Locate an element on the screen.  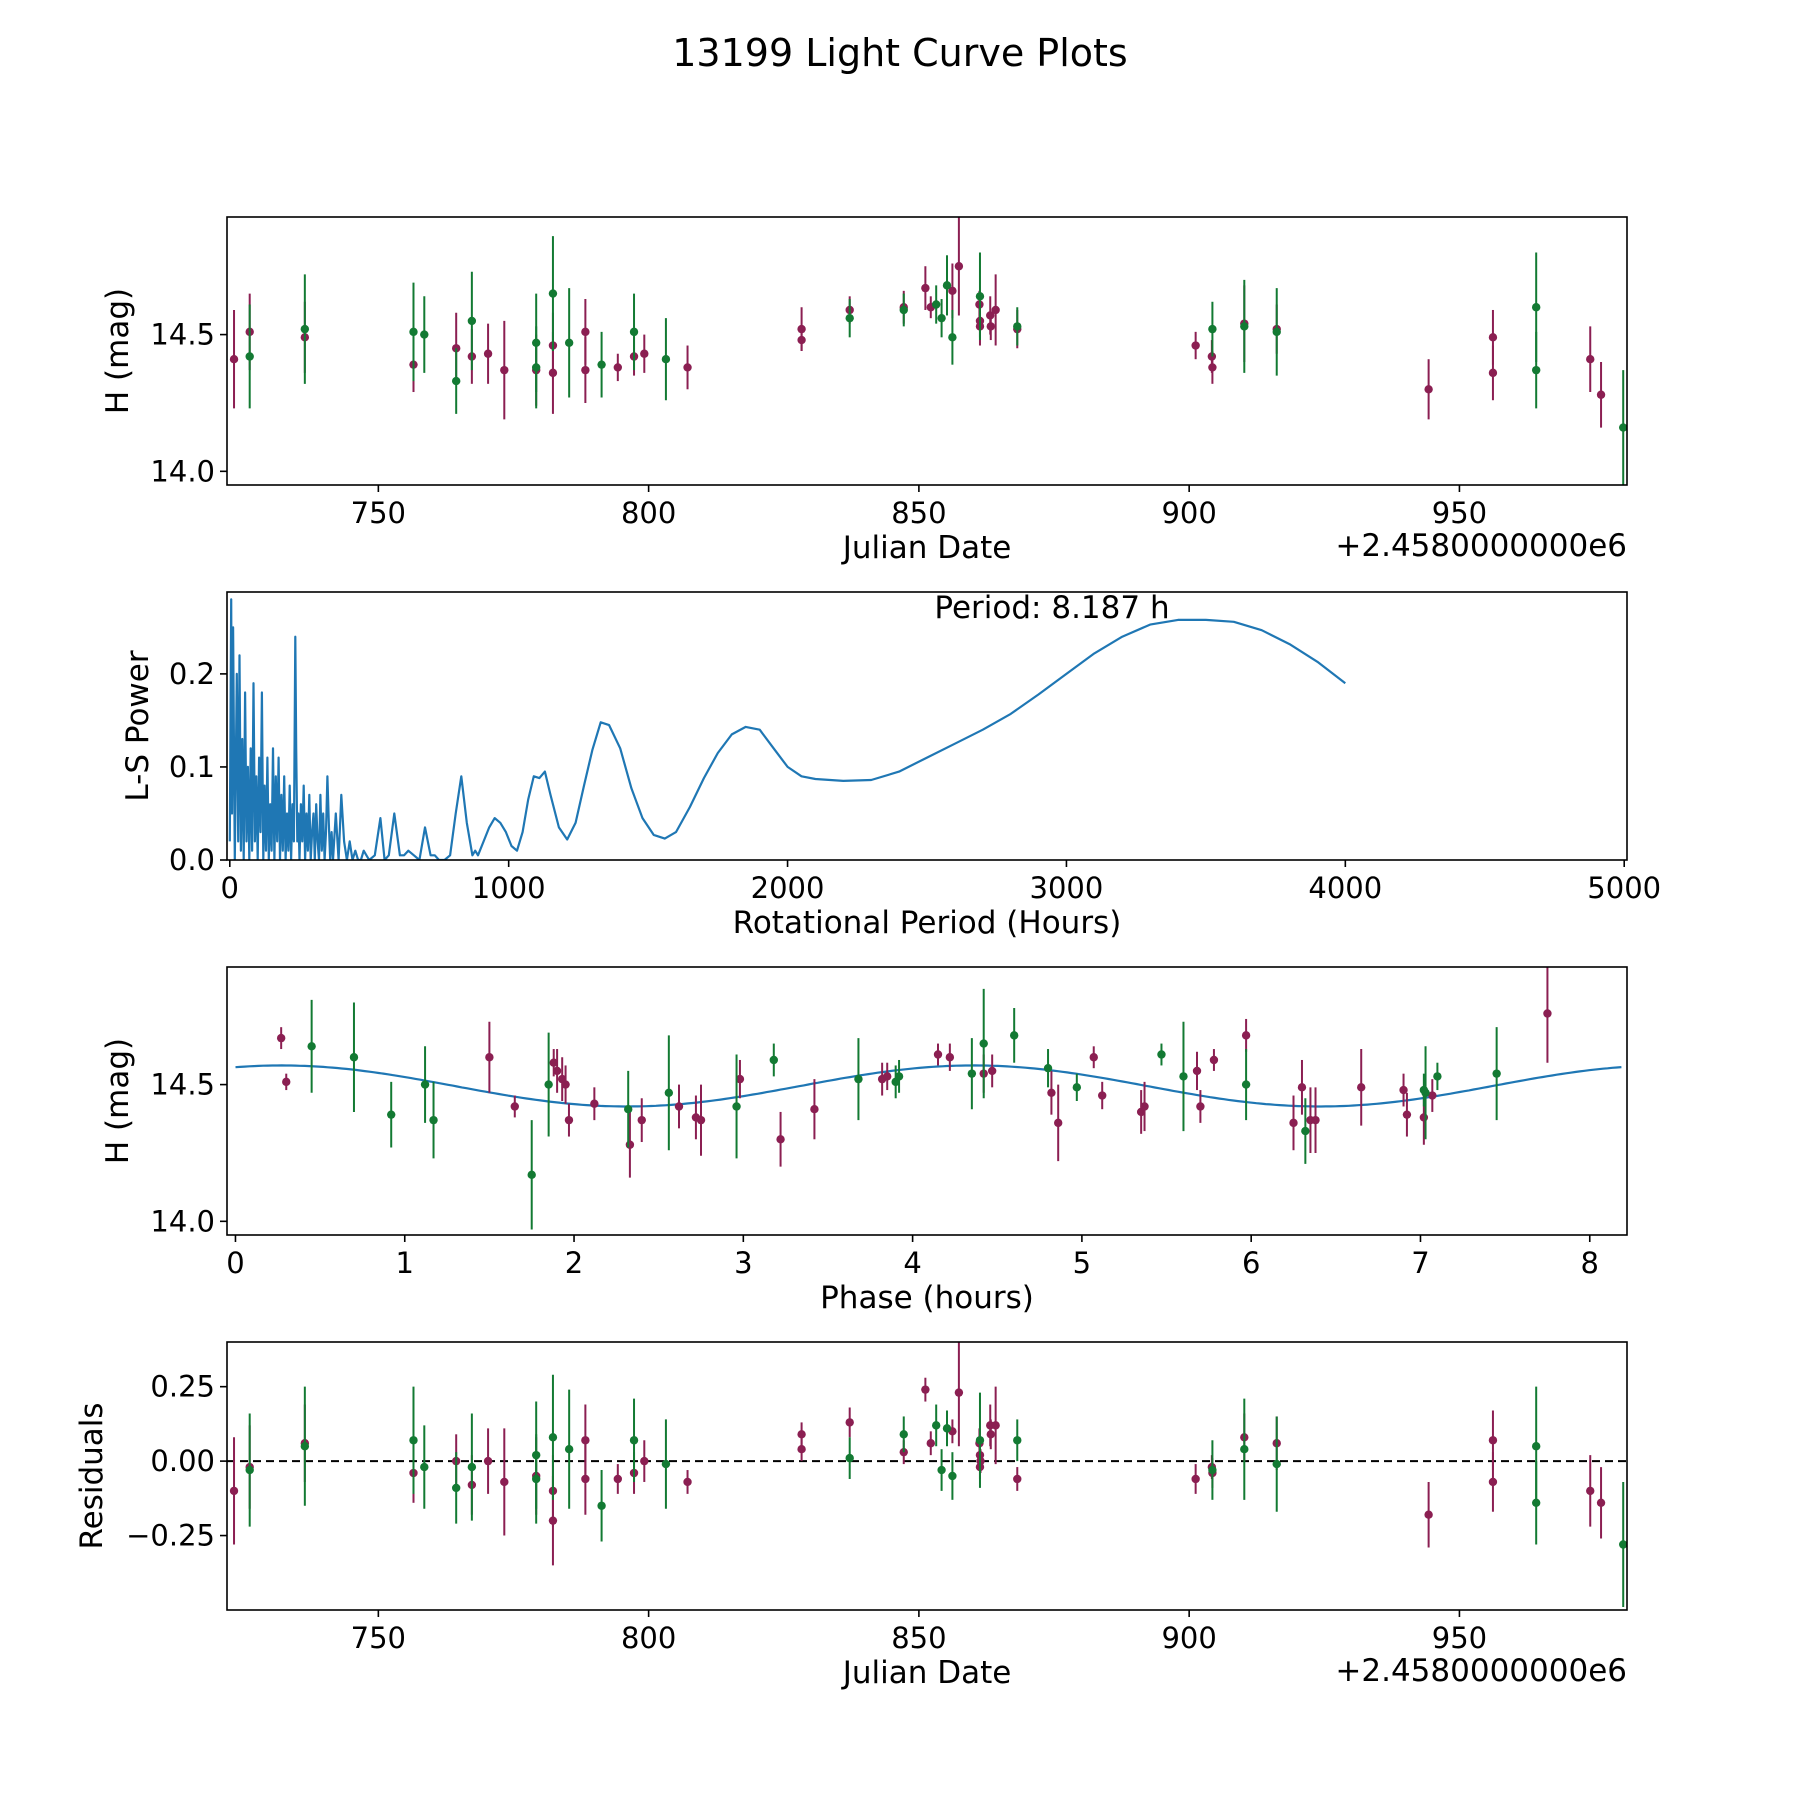
x-tick-label: 8 is located at coordinates (1590, 1263).